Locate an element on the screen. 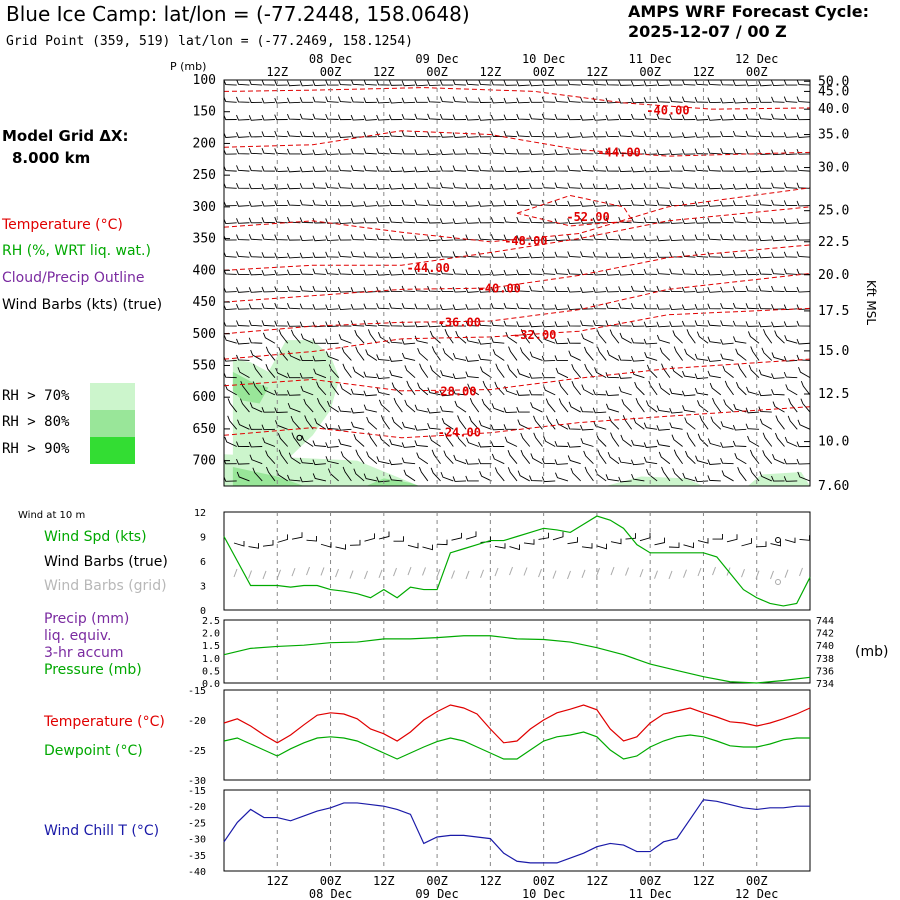 The image size is (900, 900). temperature-contour-label: -40.00 is located at coordinates (499, 289).